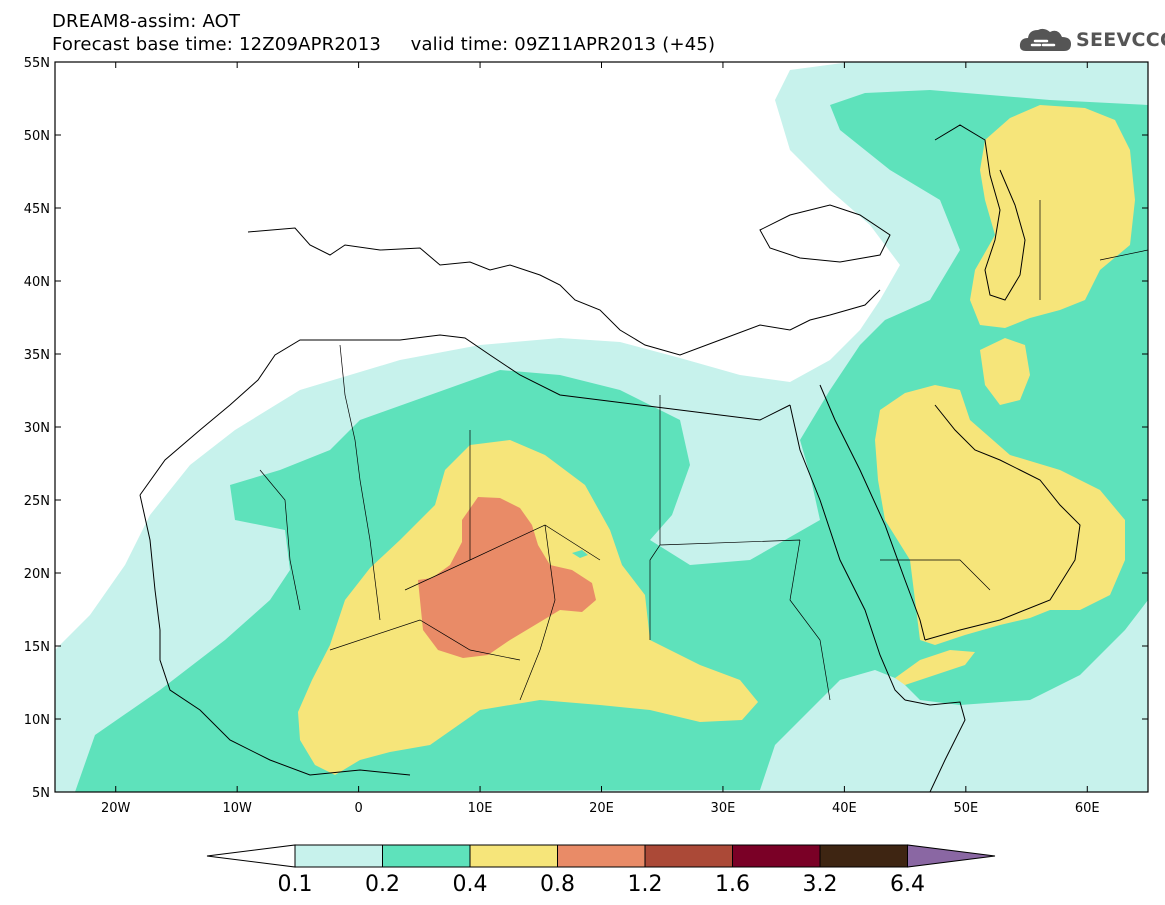 This screenshot has width=1165, height=905. Describe the element at coordinates (601, 808) in the screenshot. I see `x-tick-label: 20E` at that location.